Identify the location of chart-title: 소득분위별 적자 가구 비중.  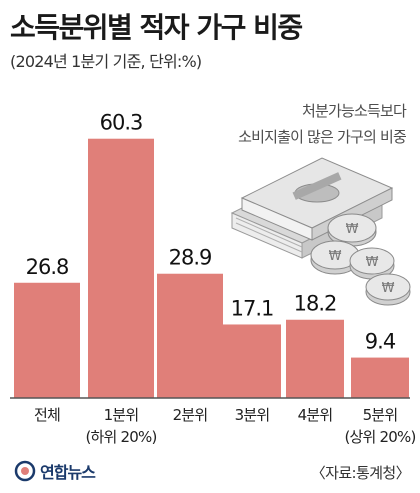
(156, 27).